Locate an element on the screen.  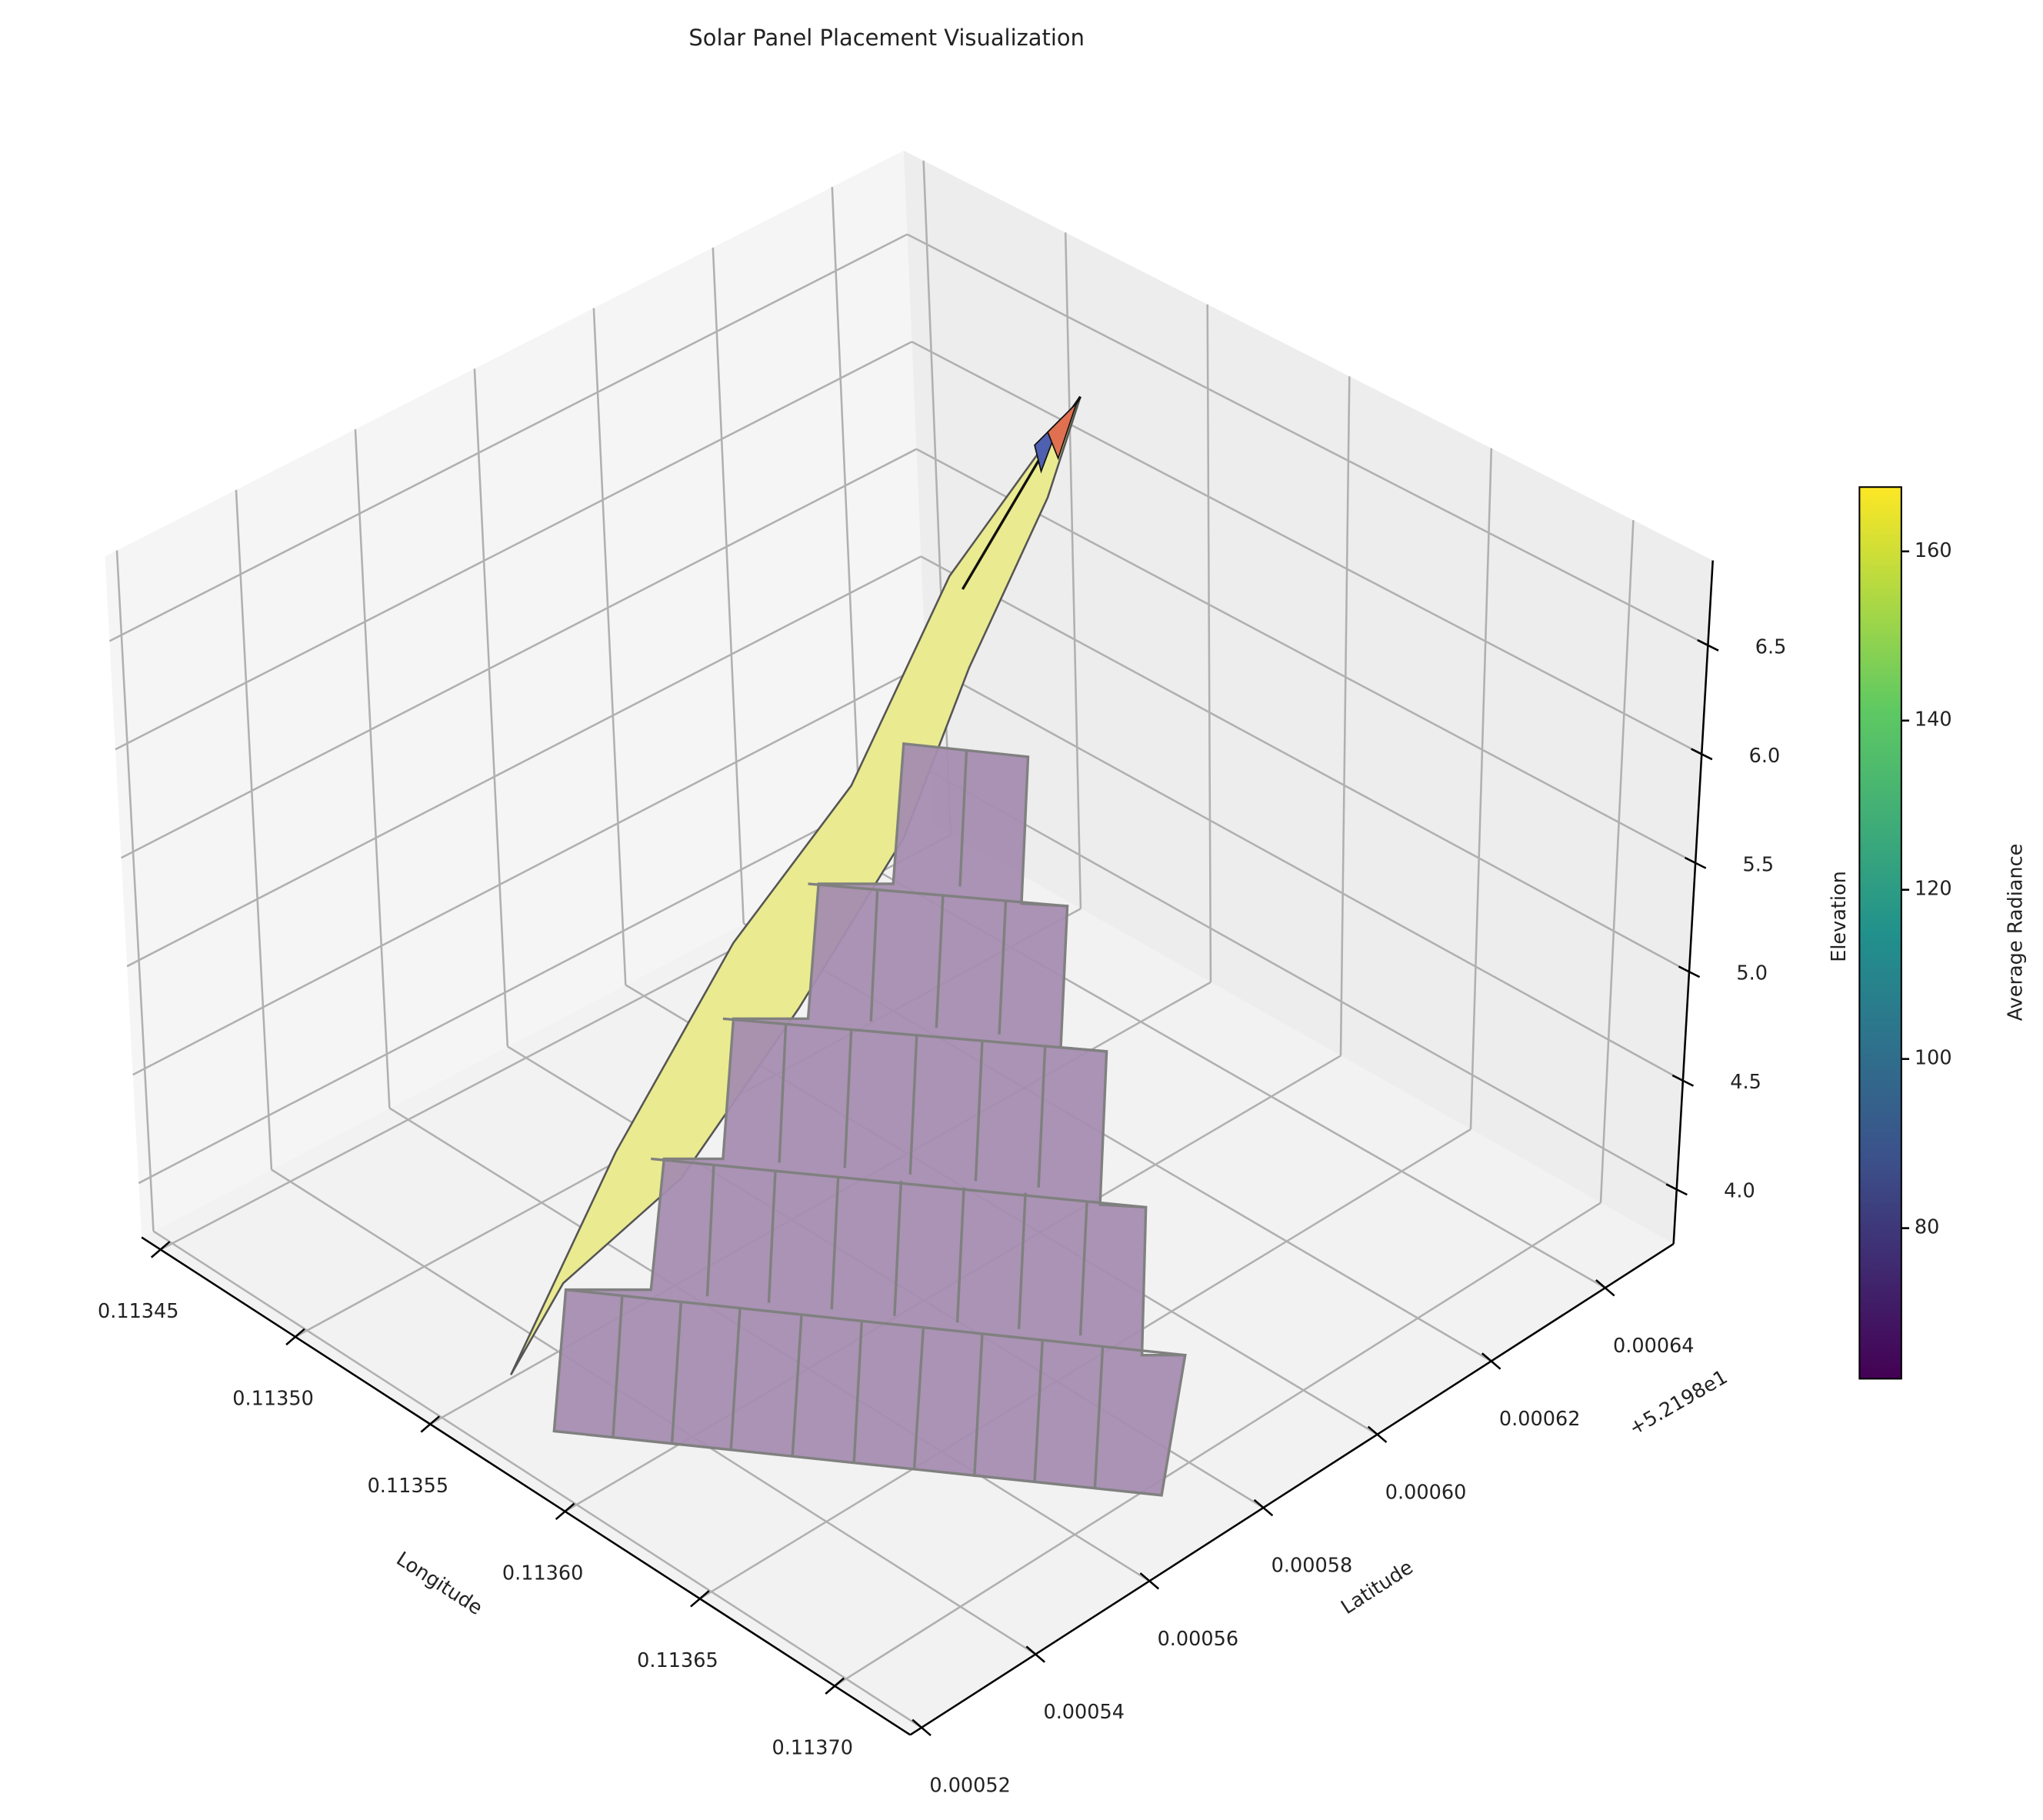
y-tick-label: 0.00058 is located at coordinates (1312, 1567).